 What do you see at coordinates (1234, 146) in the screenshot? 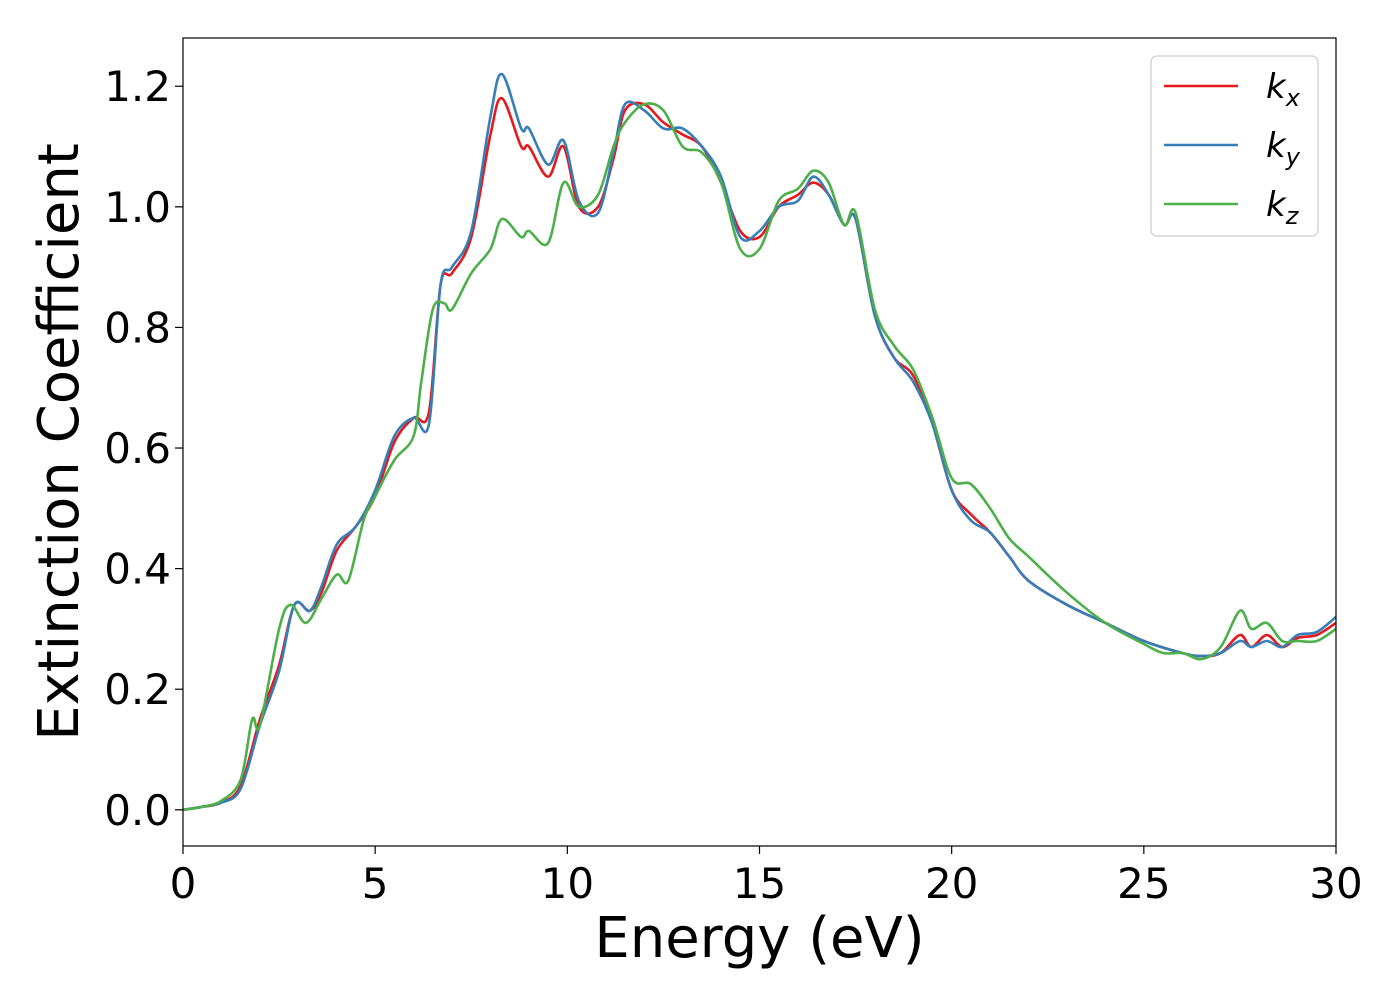
I see `legend: kx ky kz` at bounding box center [1234, 146].